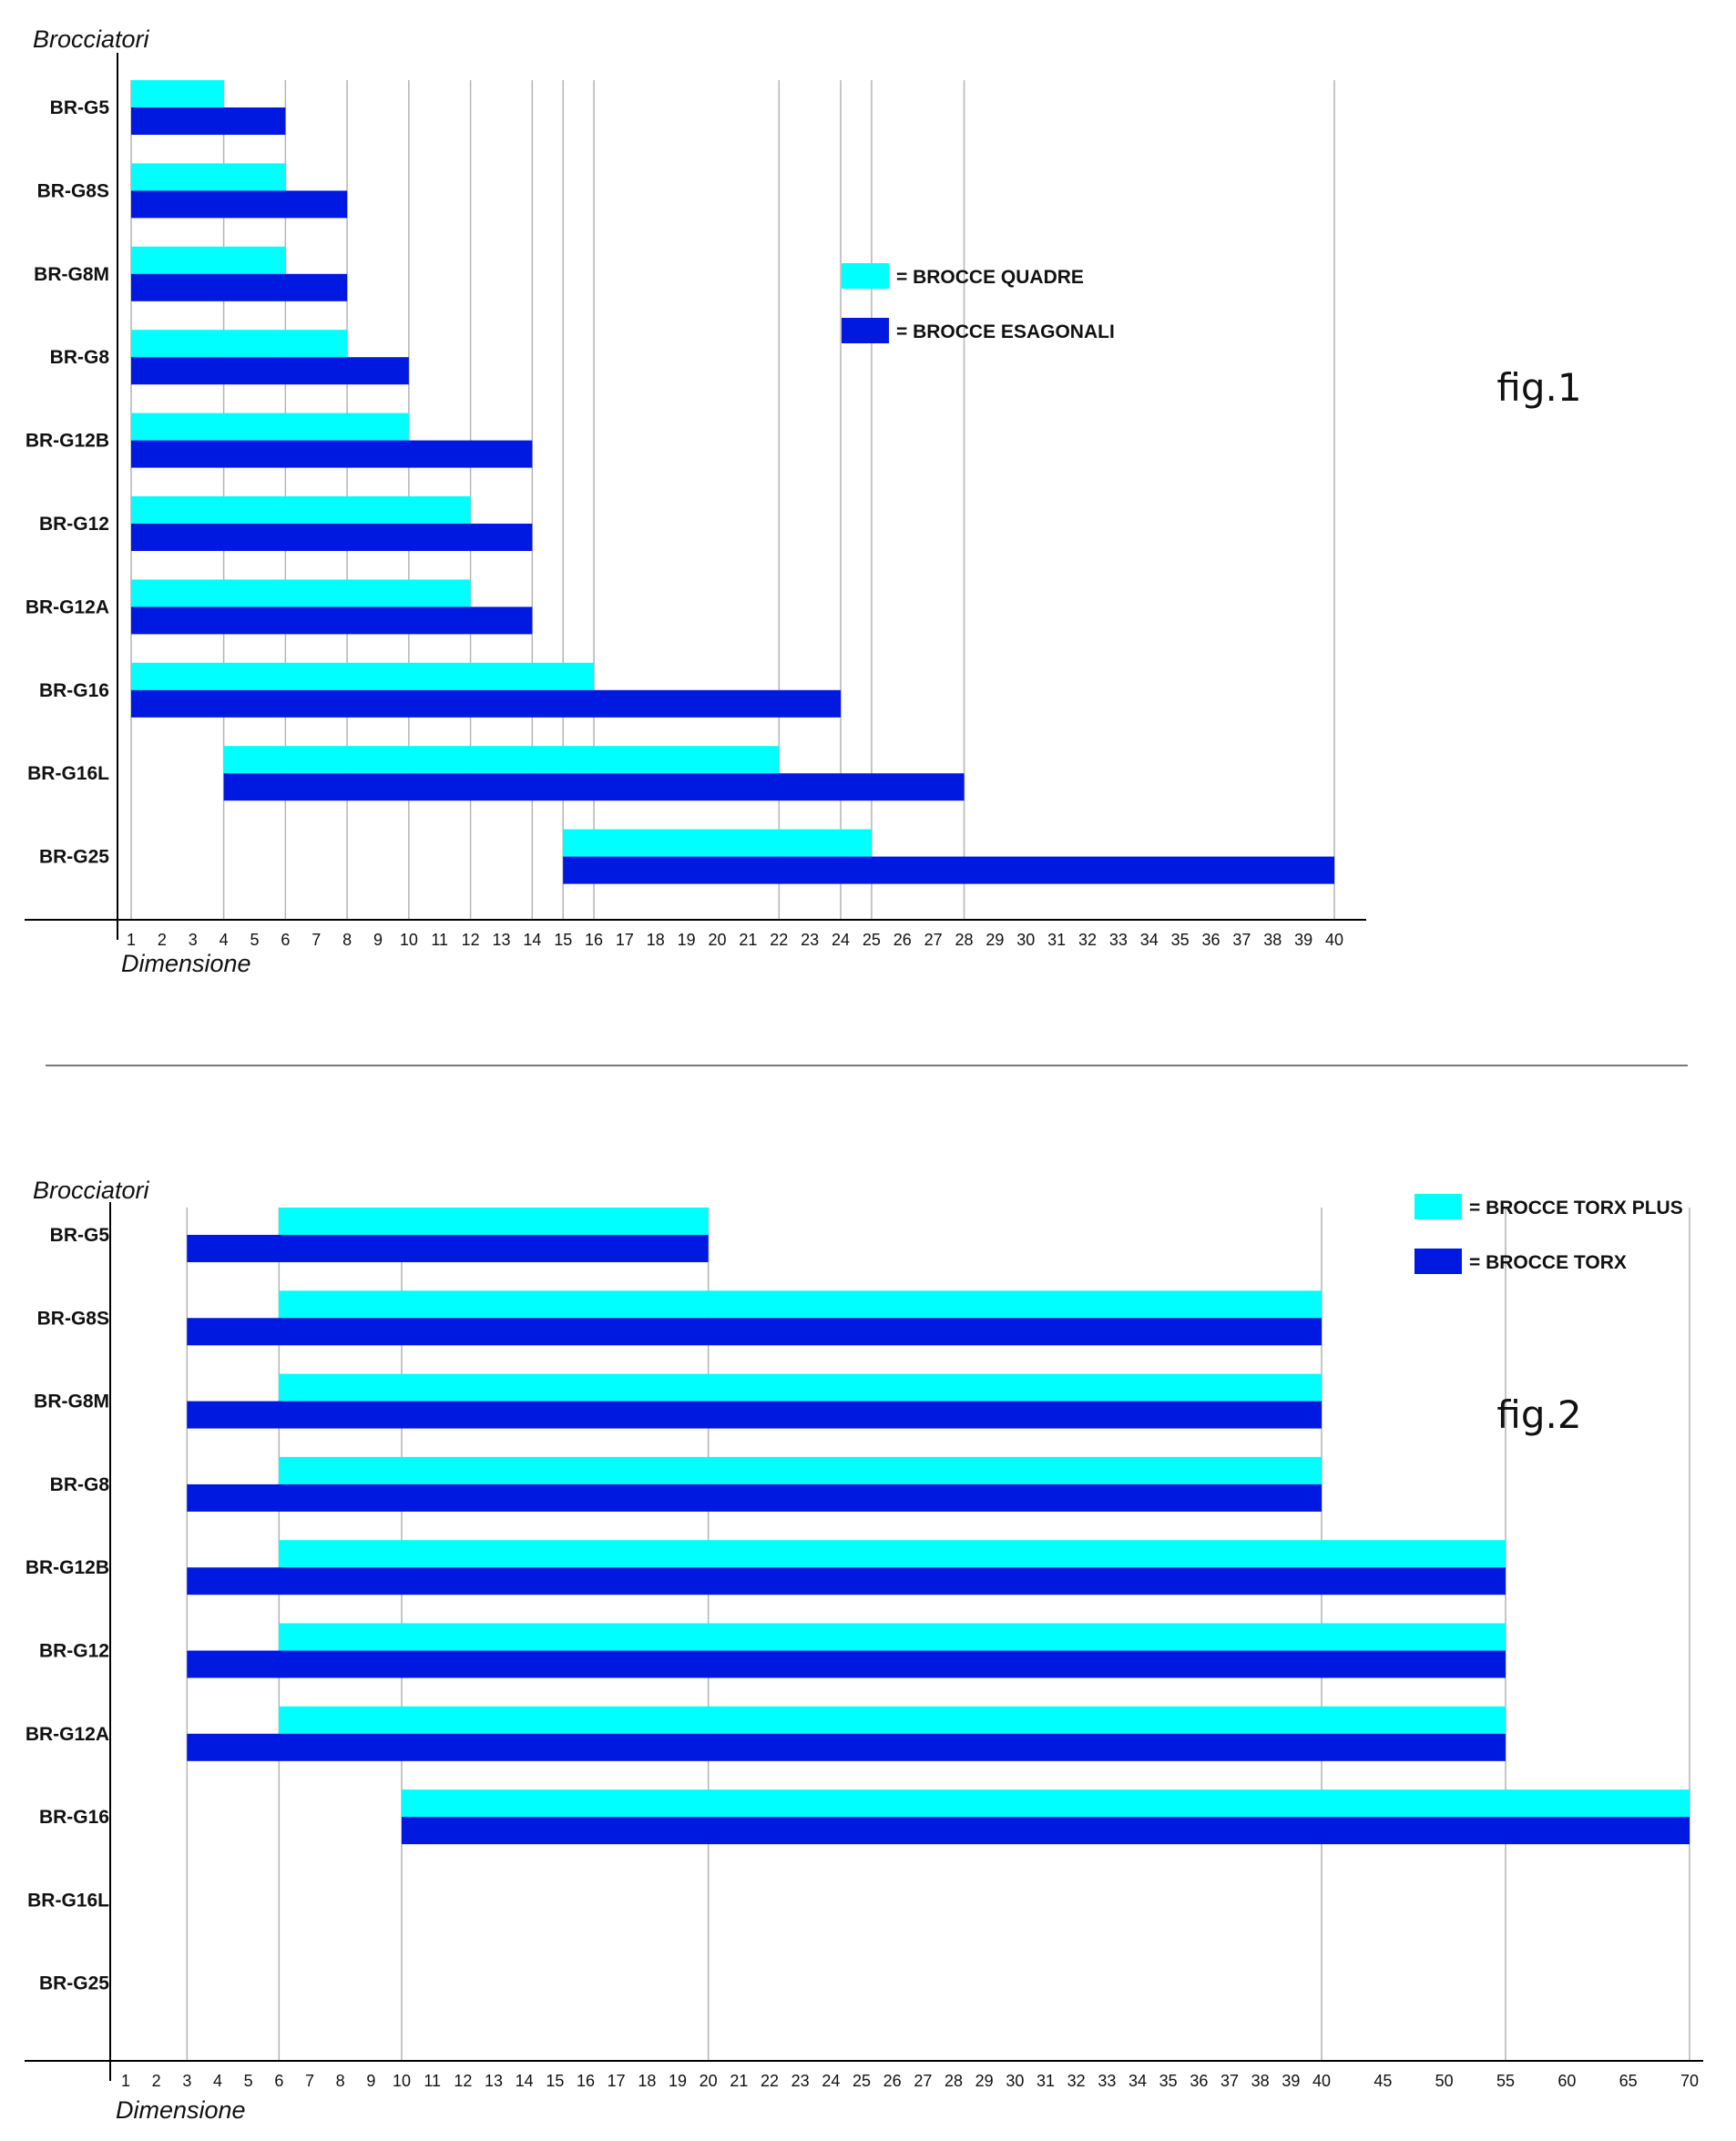 Image resolution: width=1736 pixels, height=2141 pixels. Describe the element at coordinates (865, 276) in the screenshot. I see `legend-swatch-cyan` at that location.